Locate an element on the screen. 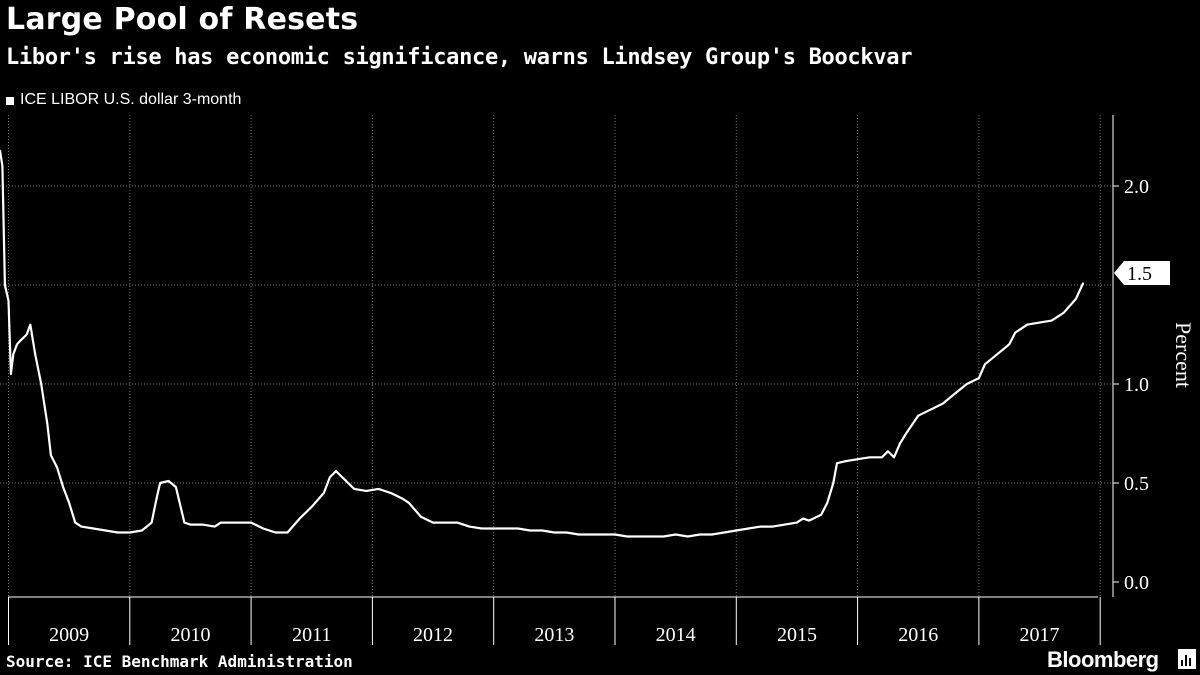  last-value-tag is located at coordinates (1142, 273).